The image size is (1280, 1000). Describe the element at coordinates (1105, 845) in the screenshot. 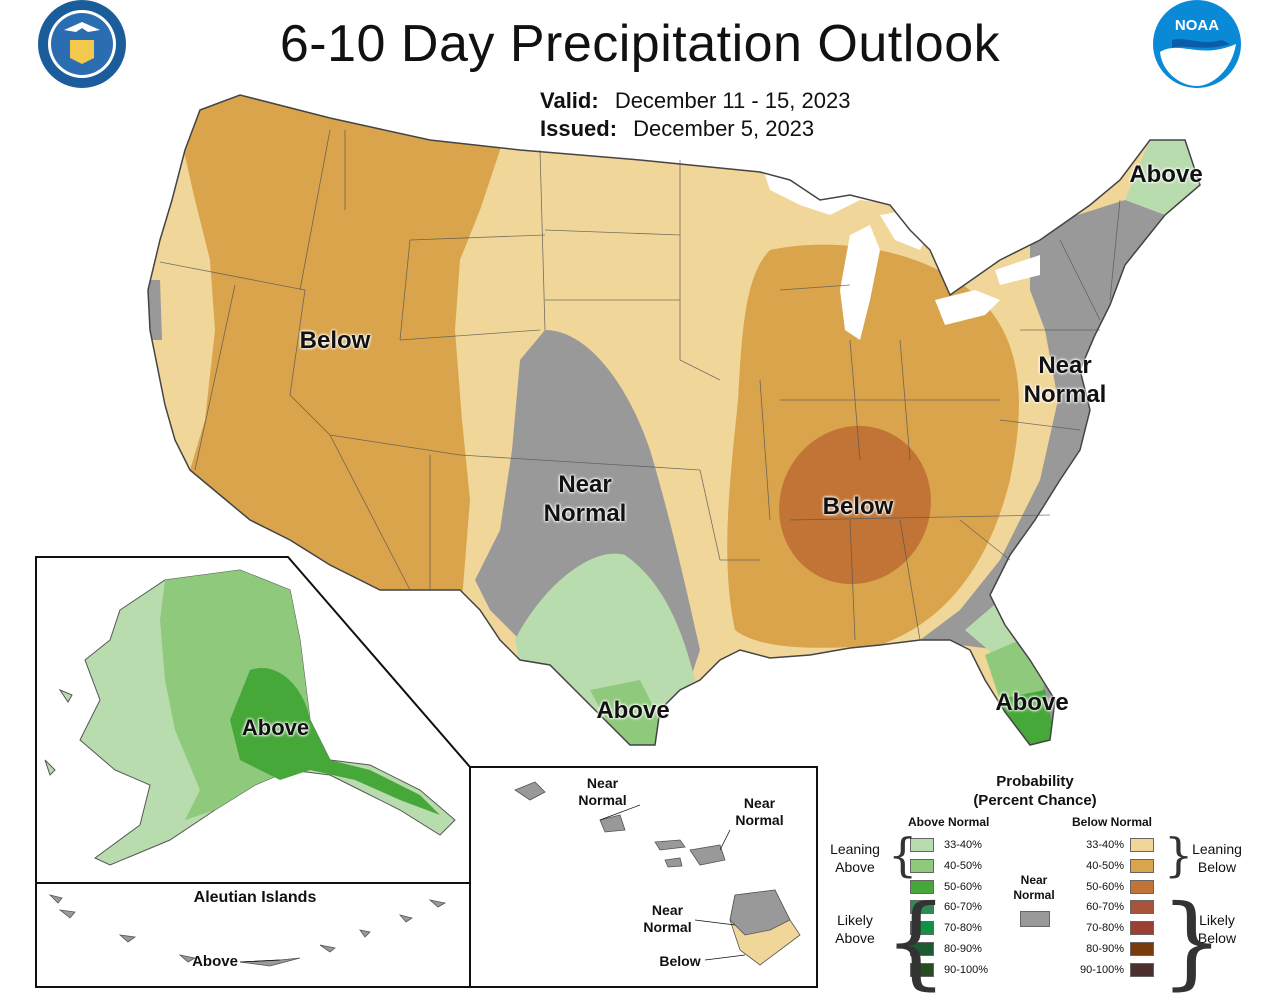

I see `below-legend-range: 33-40%` at that location.